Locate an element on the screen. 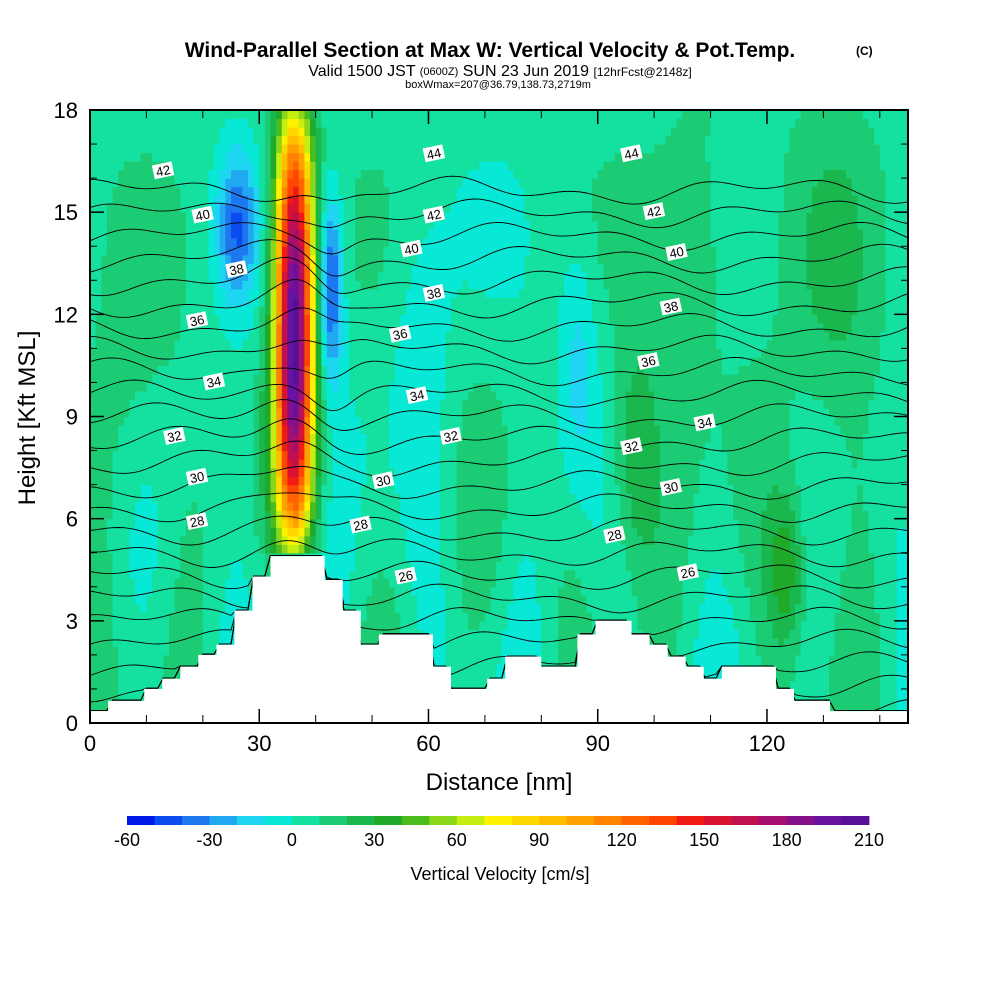  subtitle-date: SUN 23 Jun 2019 is located at coordinates (526, 71).